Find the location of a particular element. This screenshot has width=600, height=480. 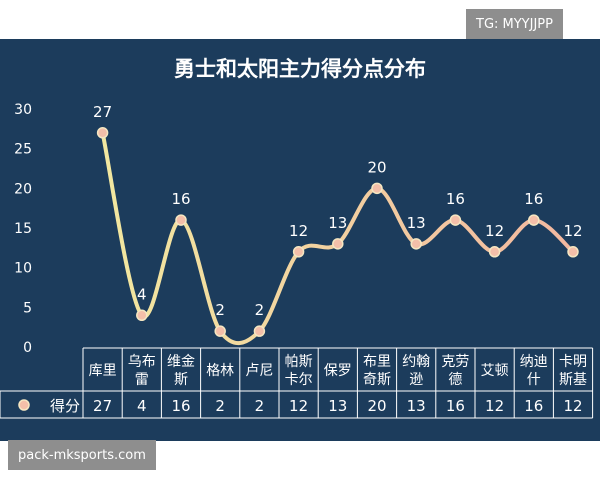

x-tick-label: 乌布雷 is located at coordinates (142, 371).